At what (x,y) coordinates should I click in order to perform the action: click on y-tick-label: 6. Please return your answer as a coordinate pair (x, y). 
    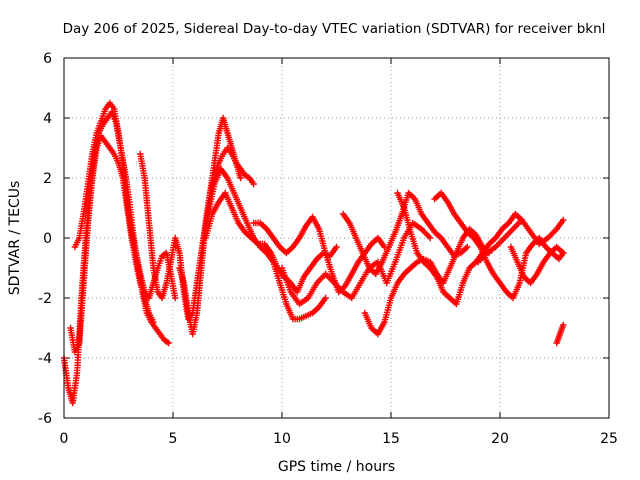
    Looking at the image, I should click on (47, 59).